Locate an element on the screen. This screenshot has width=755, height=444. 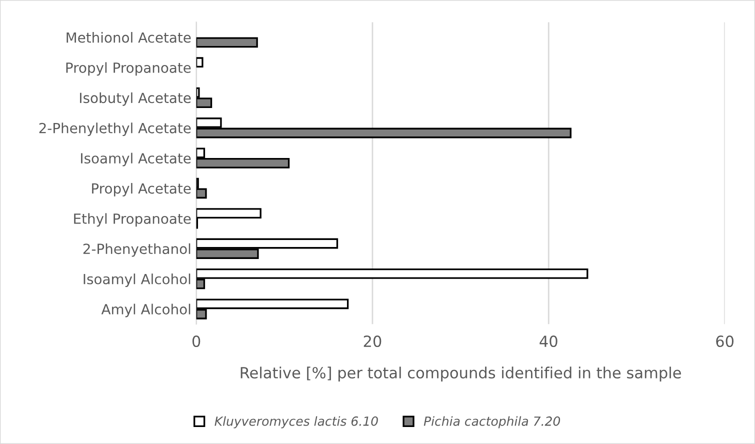
y-tick-label: Propyl Acetate is located at coordinates (141, 189).